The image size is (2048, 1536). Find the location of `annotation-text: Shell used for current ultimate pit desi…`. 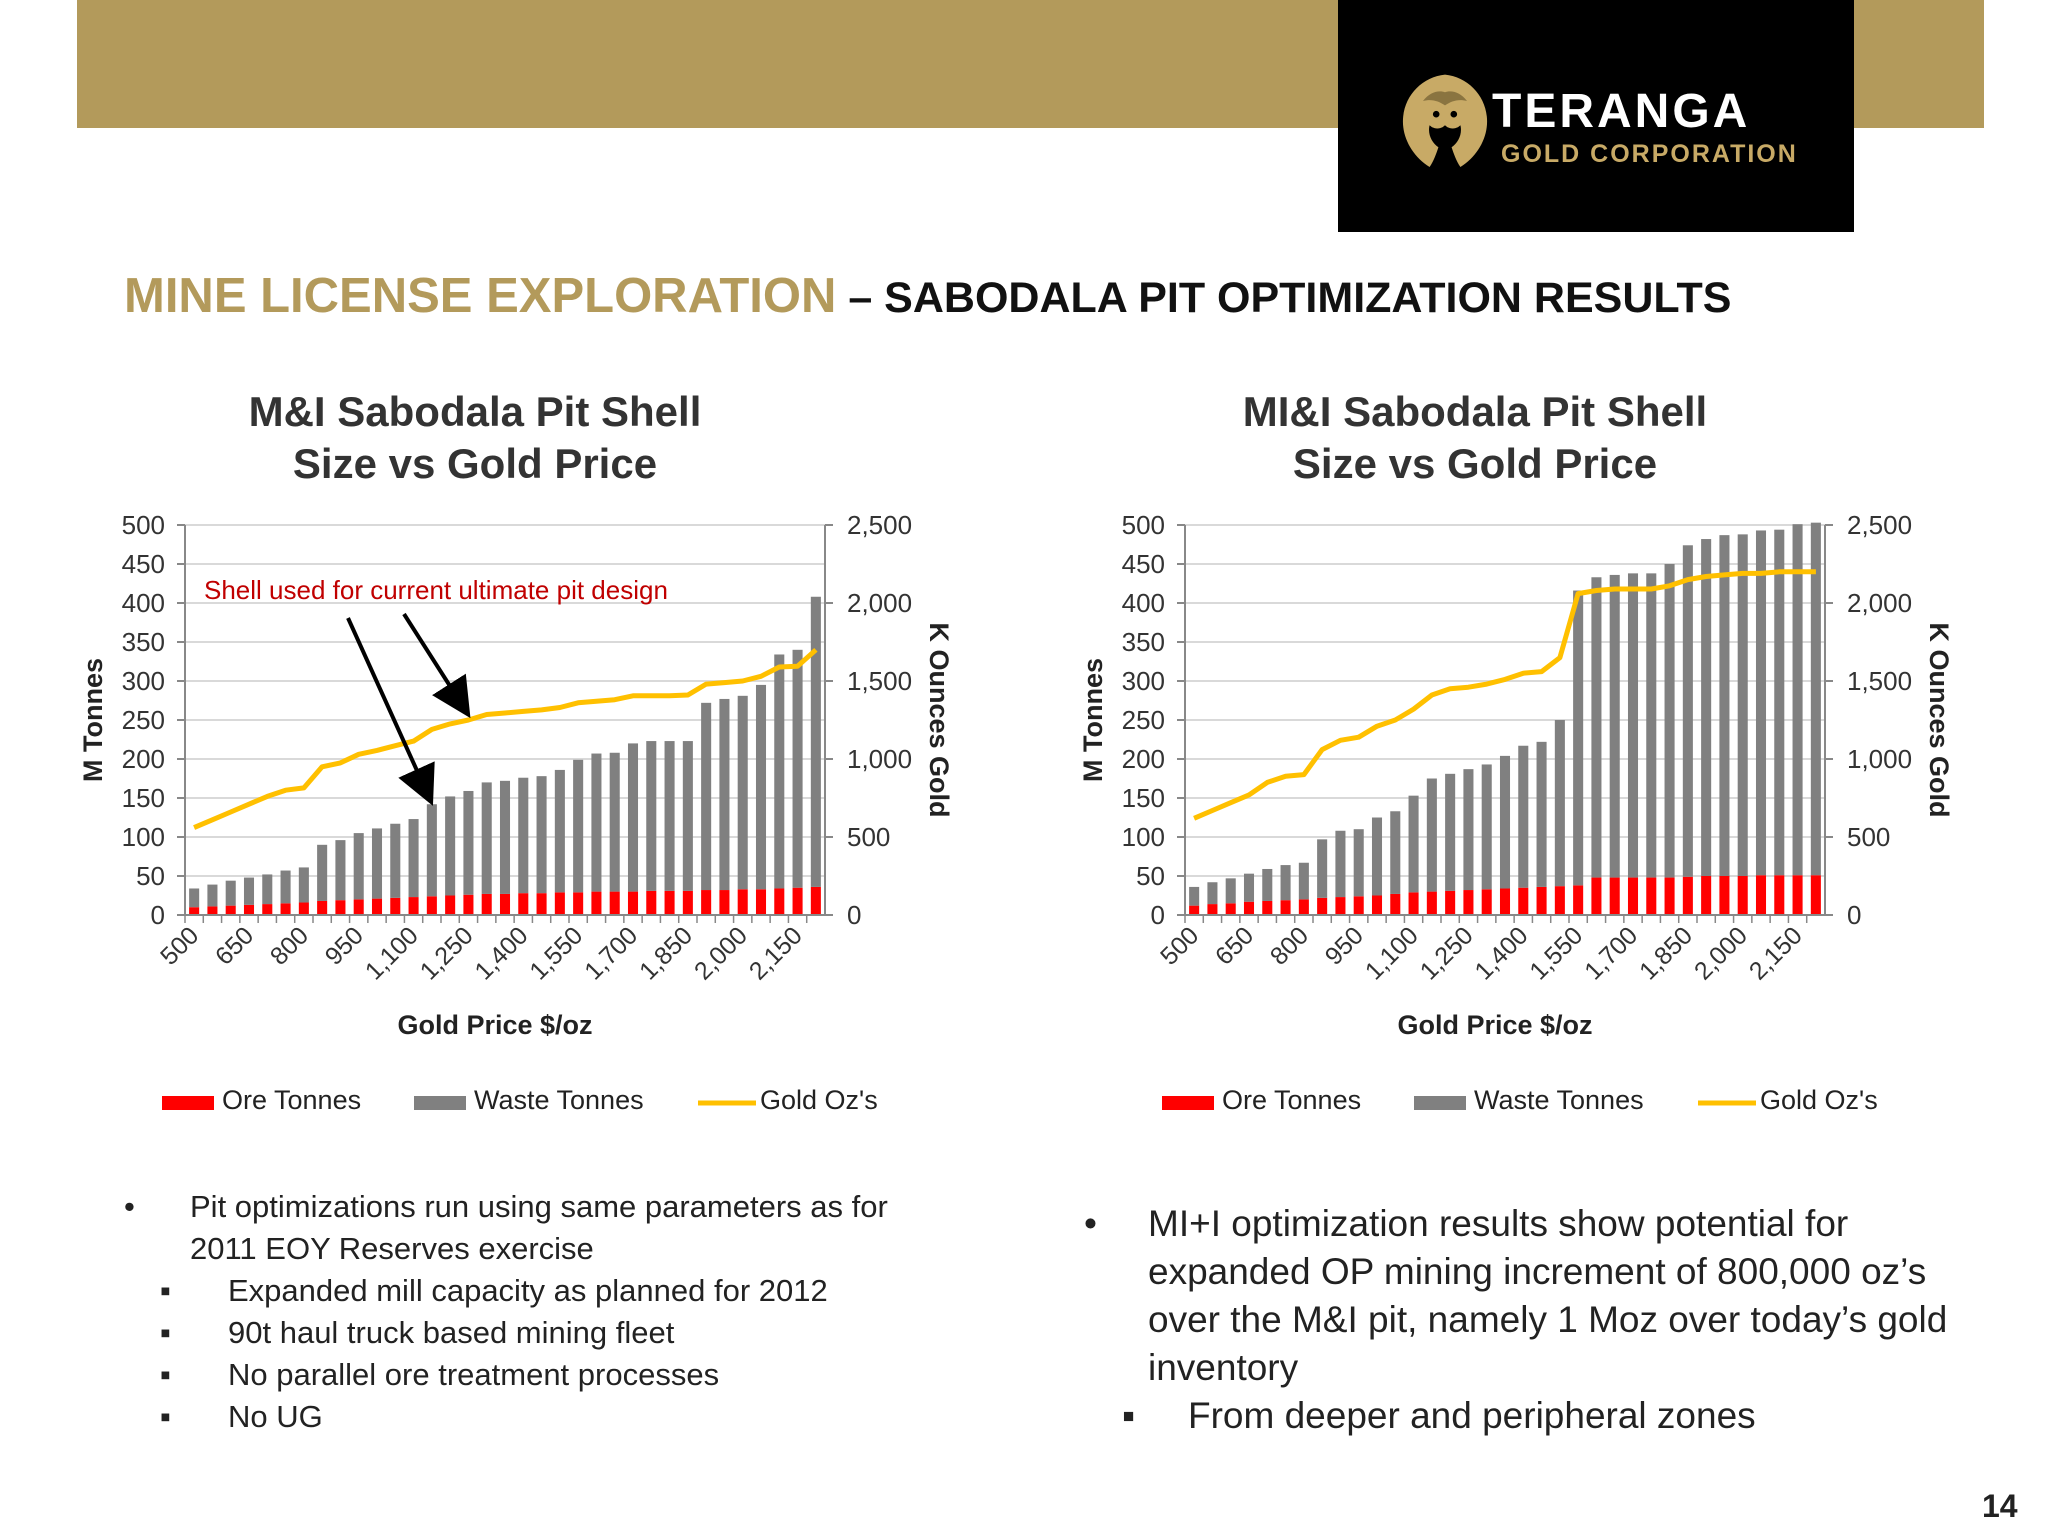

annotation-text: Shell used for current ultimate pit desi… is located at coordinates (436, 590).